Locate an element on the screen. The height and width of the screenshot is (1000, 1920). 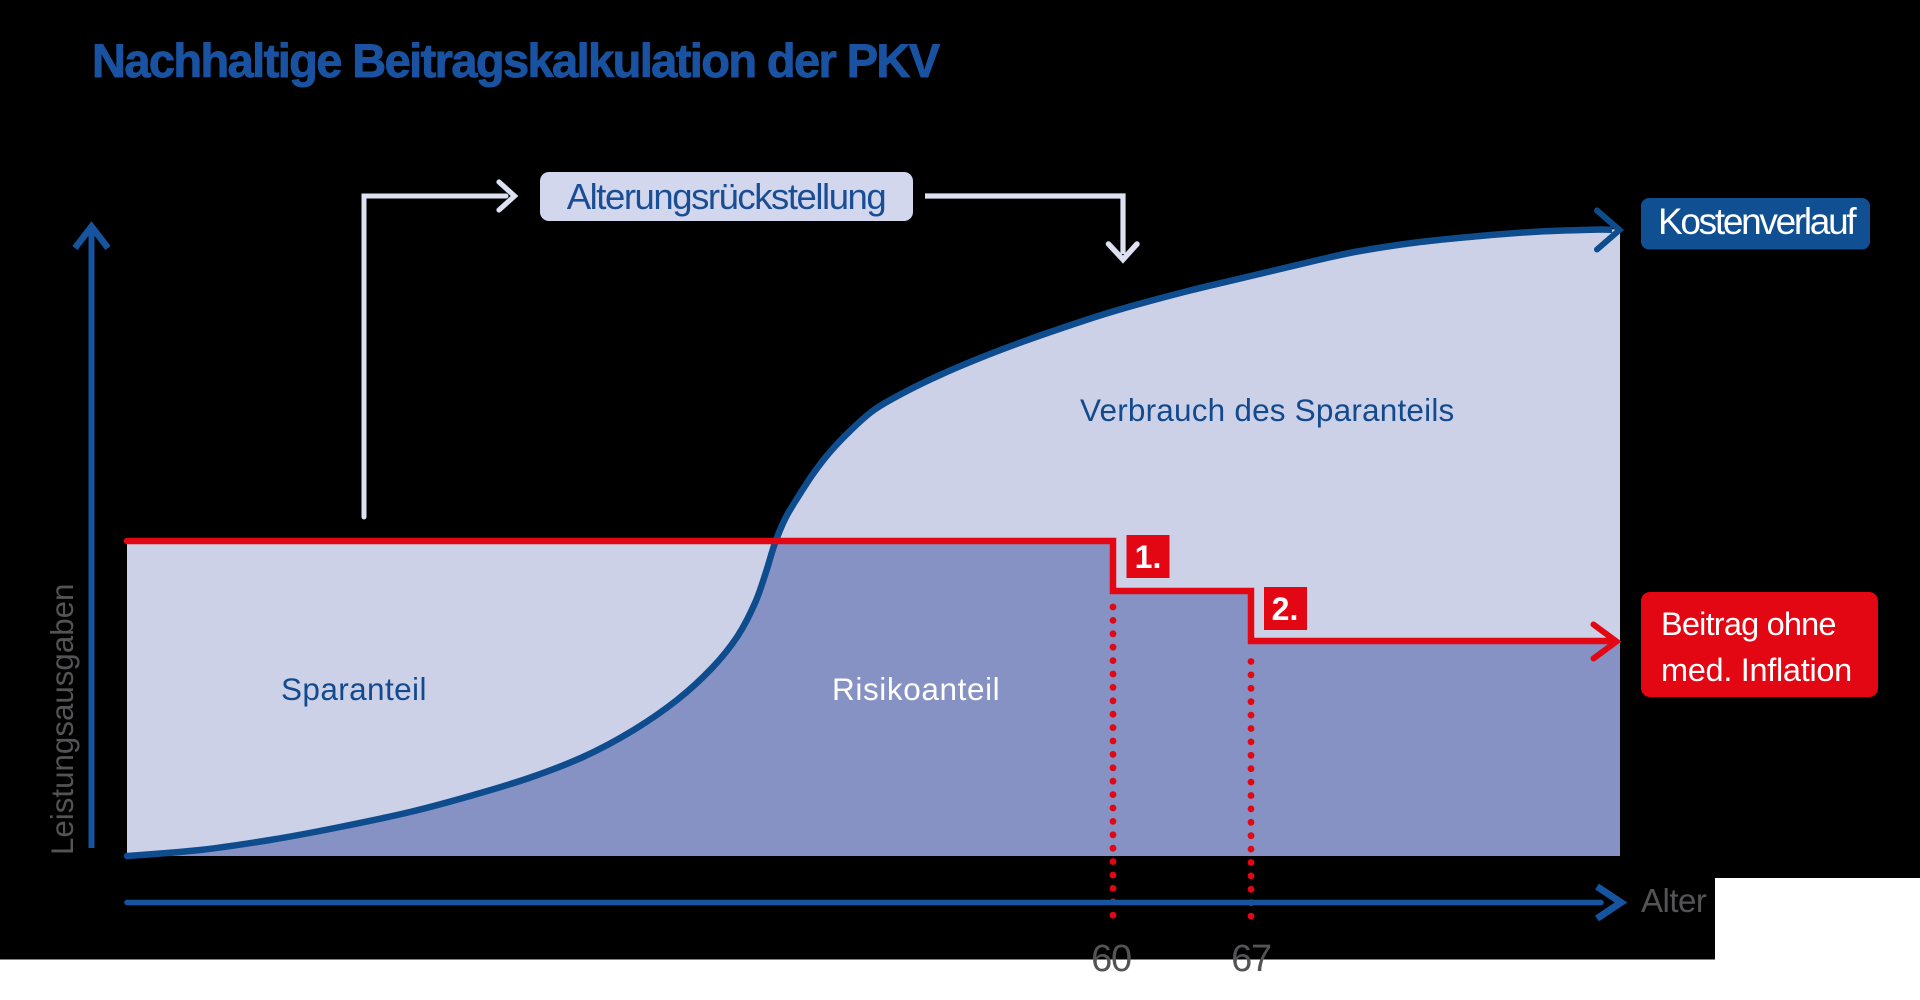
svg-text: Alterungsrückstellung is located at coordinates (726, 196).